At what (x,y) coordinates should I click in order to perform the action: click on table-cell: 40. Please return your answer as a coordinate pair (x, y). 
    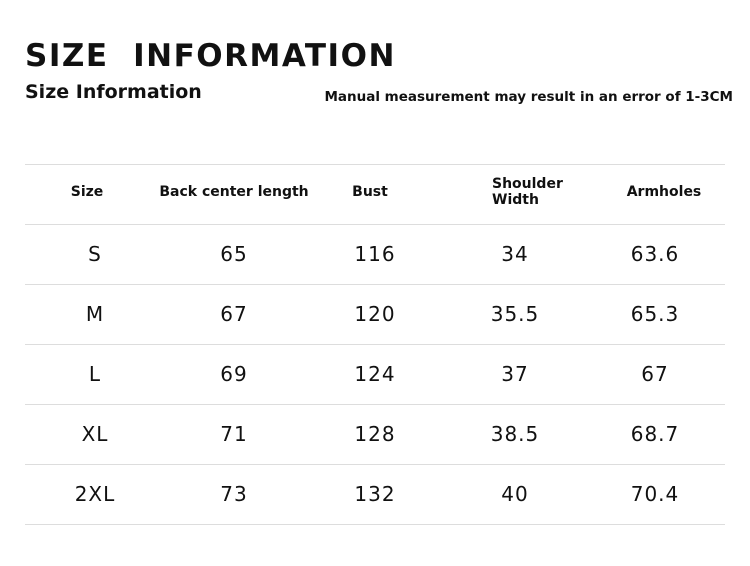
    Looking at the image, I should click on (515, 494).